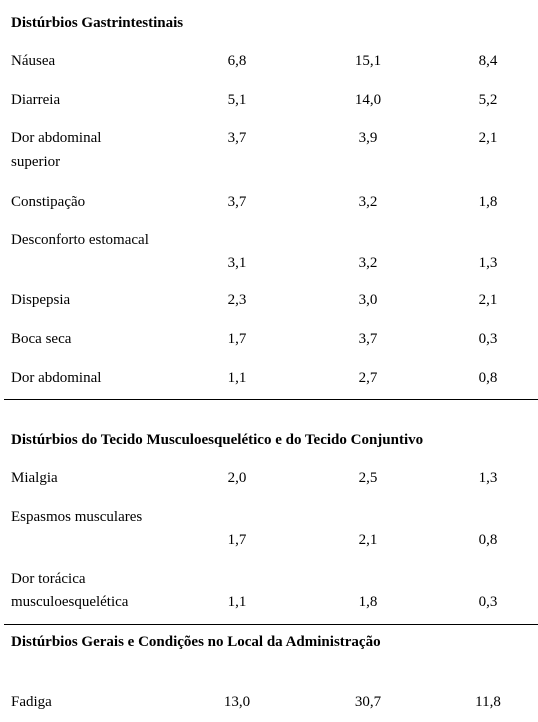 This screenshot has height=722, width=538. Describe the element at coordinates (48, 202) in the screenshot. I see `row-label: Constipação` at that location.